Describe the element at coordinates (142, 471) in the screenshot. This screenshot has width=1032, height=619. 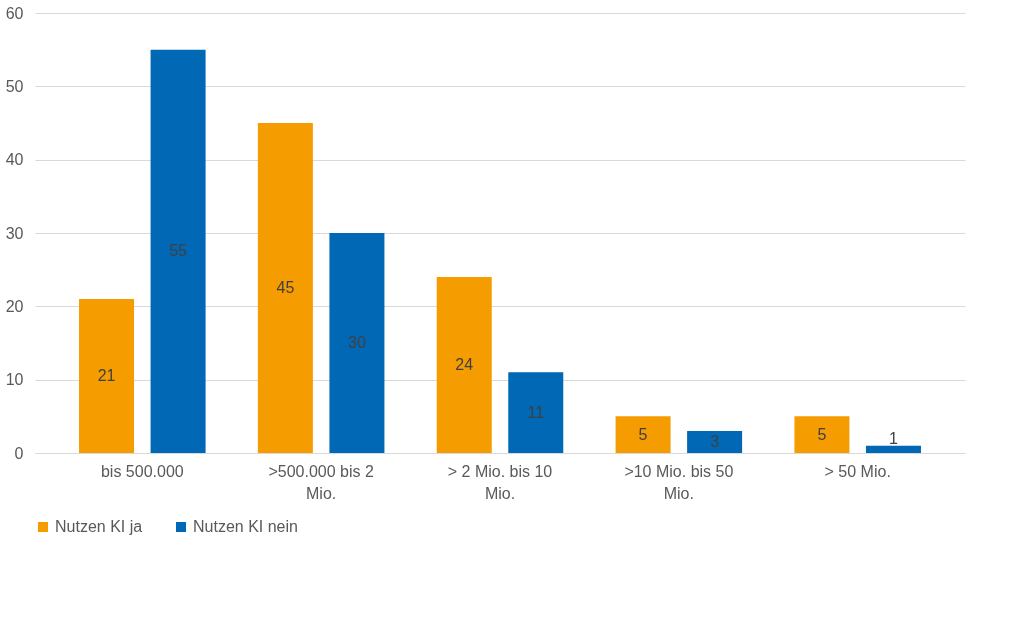
I see `x-tick-label: bis 500.000` at that location.